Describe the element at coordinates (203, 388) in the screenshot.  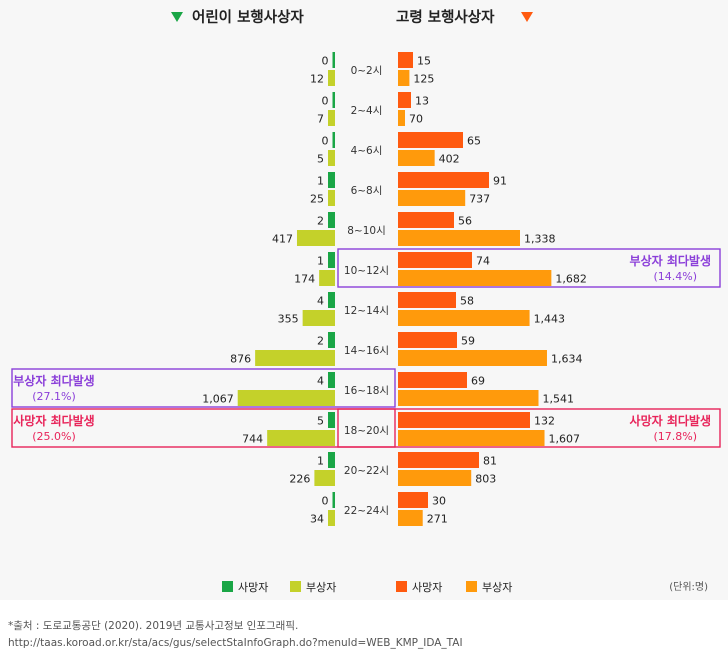
I see `annotation-box` at that location.